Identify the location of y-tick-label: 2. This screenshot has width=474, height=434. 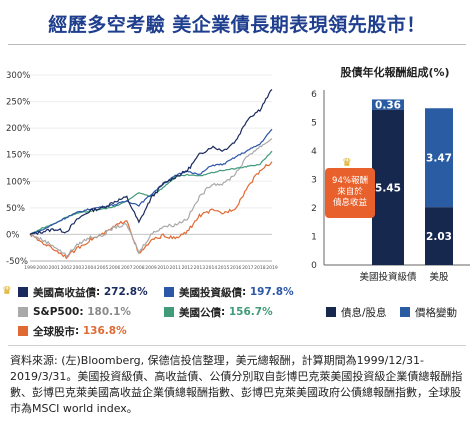
(314, 209).